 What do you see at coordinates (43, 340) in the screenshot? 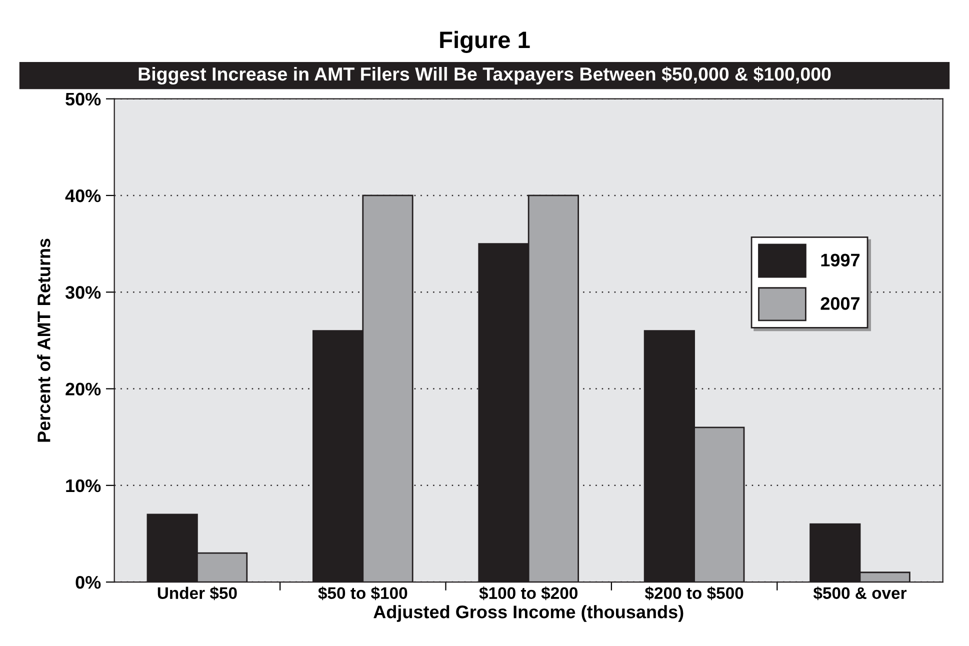
I see `y-axis-title: Percent of AMT Returns` at bounding box center [43, 340].